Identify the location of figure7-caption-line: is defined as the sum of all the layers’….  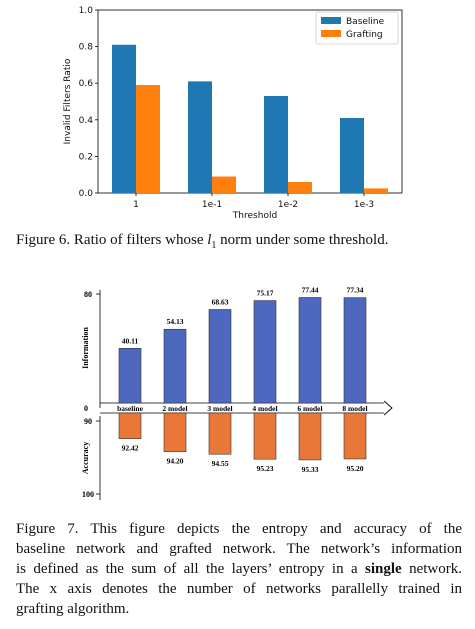
(239, 569).